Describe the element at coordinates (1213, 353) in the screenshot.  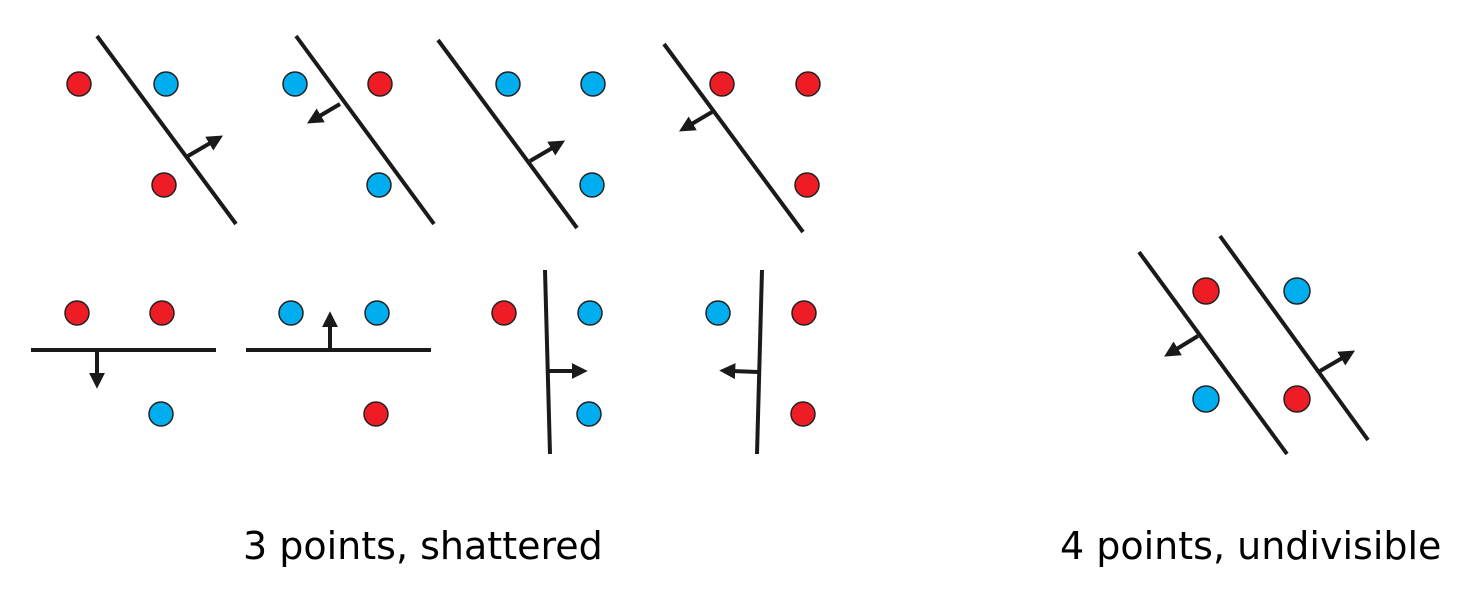
I see `separating-line-left` at that location.